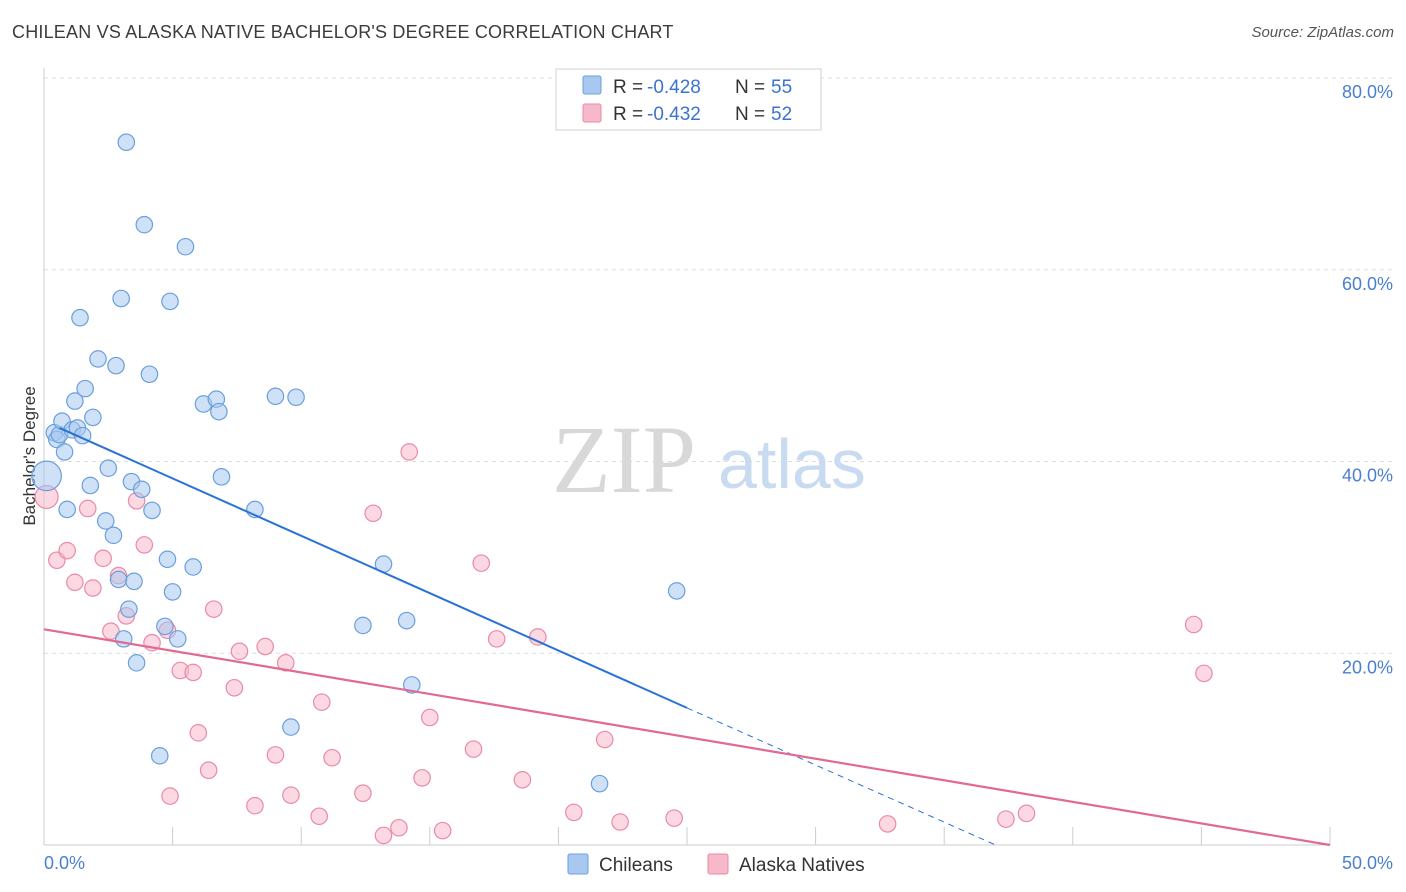 The width and height of the screenshot is (1406, 892). I want to click on legend-r-value-alaska-natives: -0.432, so click(674, 114).